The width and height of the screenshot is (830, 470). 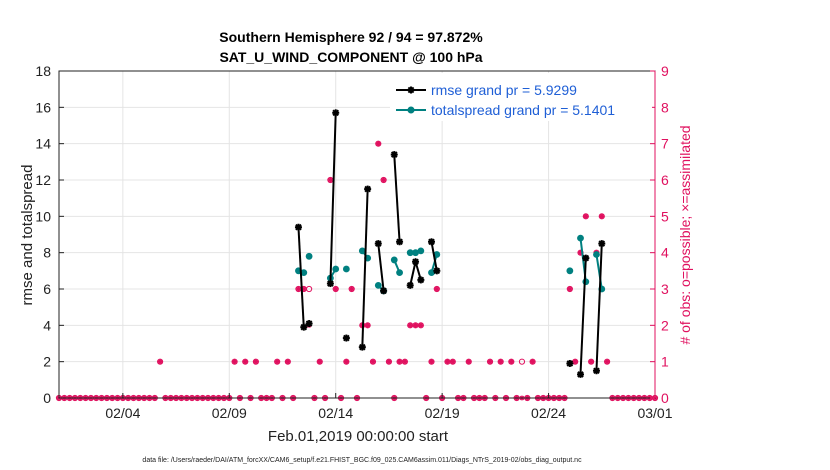 What do you see at coordinates (665, 289) in the screenshot?
I see `y-tick-label-right: 3` at bounding box center [665, 289].